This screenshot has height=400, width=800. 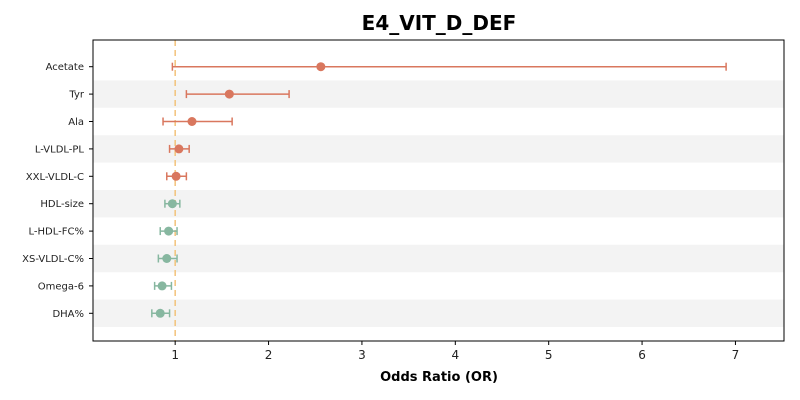 I want to click on x-tick-label: 5, so click(x=549, y=355).